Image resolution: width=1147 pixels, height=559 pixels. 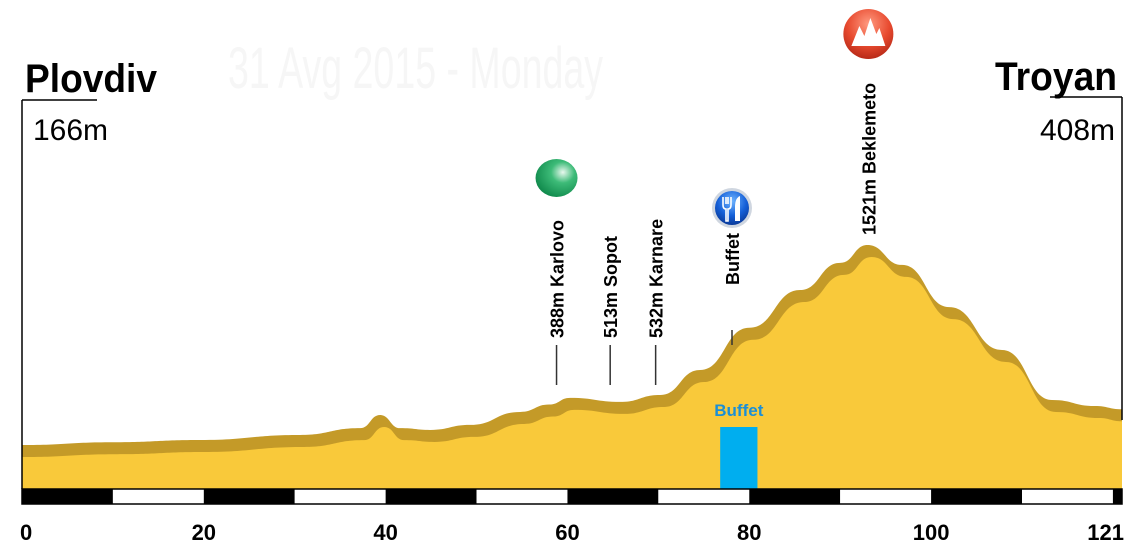 What do you see at coordinates (91, 79) in the screenshot?
I see `start-city-name: Plovdiv` at bounding box center [91, 79].